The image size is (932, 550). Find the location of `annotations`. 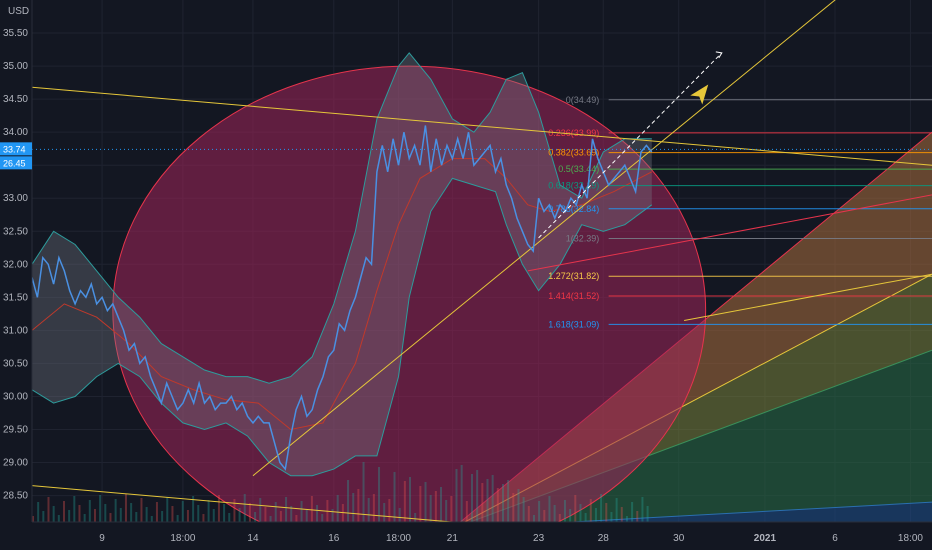

annotations is located at coordinates (630, 145).